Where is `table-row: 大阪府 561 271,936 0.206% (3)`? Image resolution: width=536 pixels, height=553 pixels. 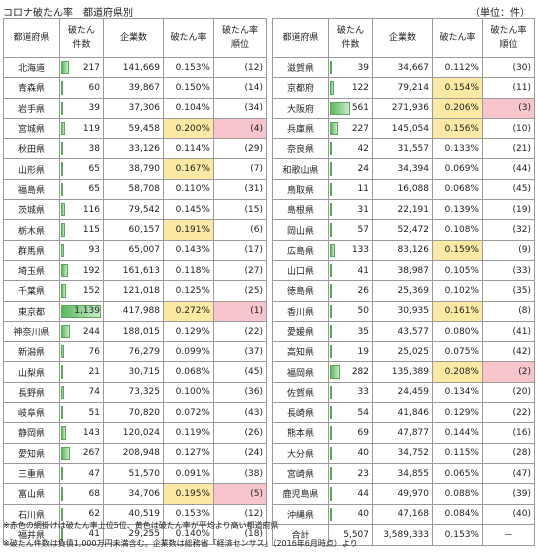 table-row: 大阪府 561 271,936 0.206% (3) is located at coordinates (403, 108).